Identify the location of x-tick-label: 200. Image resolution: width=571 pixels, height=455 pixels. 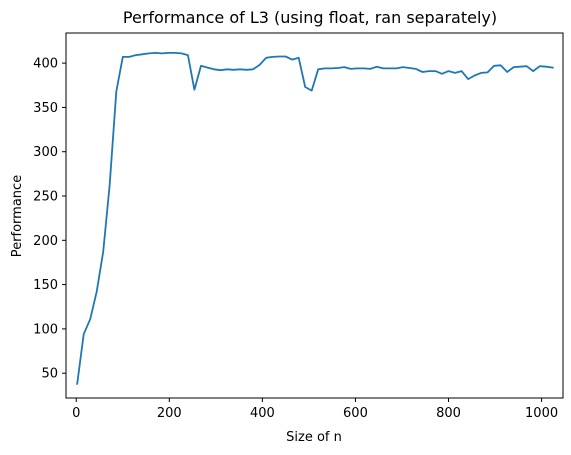
(169, 413).